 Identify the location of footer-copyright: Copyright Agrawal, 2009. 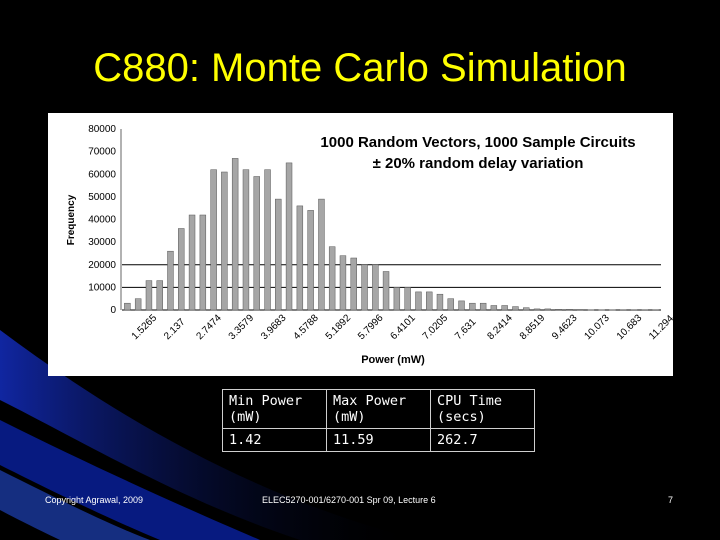
(94, 500).